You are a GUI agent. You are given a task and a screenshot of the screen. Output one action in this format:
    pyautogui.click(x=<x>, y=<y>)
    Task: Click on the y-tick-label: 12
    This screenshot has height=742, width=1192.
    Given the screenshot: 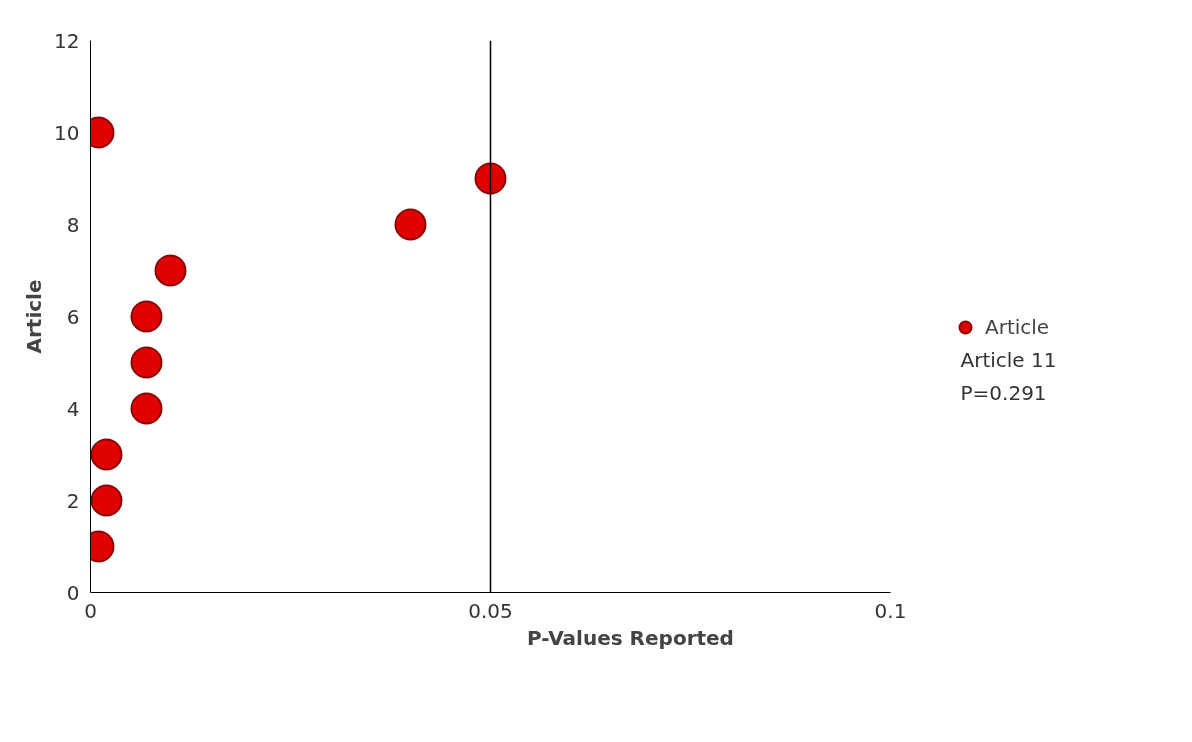 What is the action you would take?
    pyautogui.click(x=67, y=40)
    